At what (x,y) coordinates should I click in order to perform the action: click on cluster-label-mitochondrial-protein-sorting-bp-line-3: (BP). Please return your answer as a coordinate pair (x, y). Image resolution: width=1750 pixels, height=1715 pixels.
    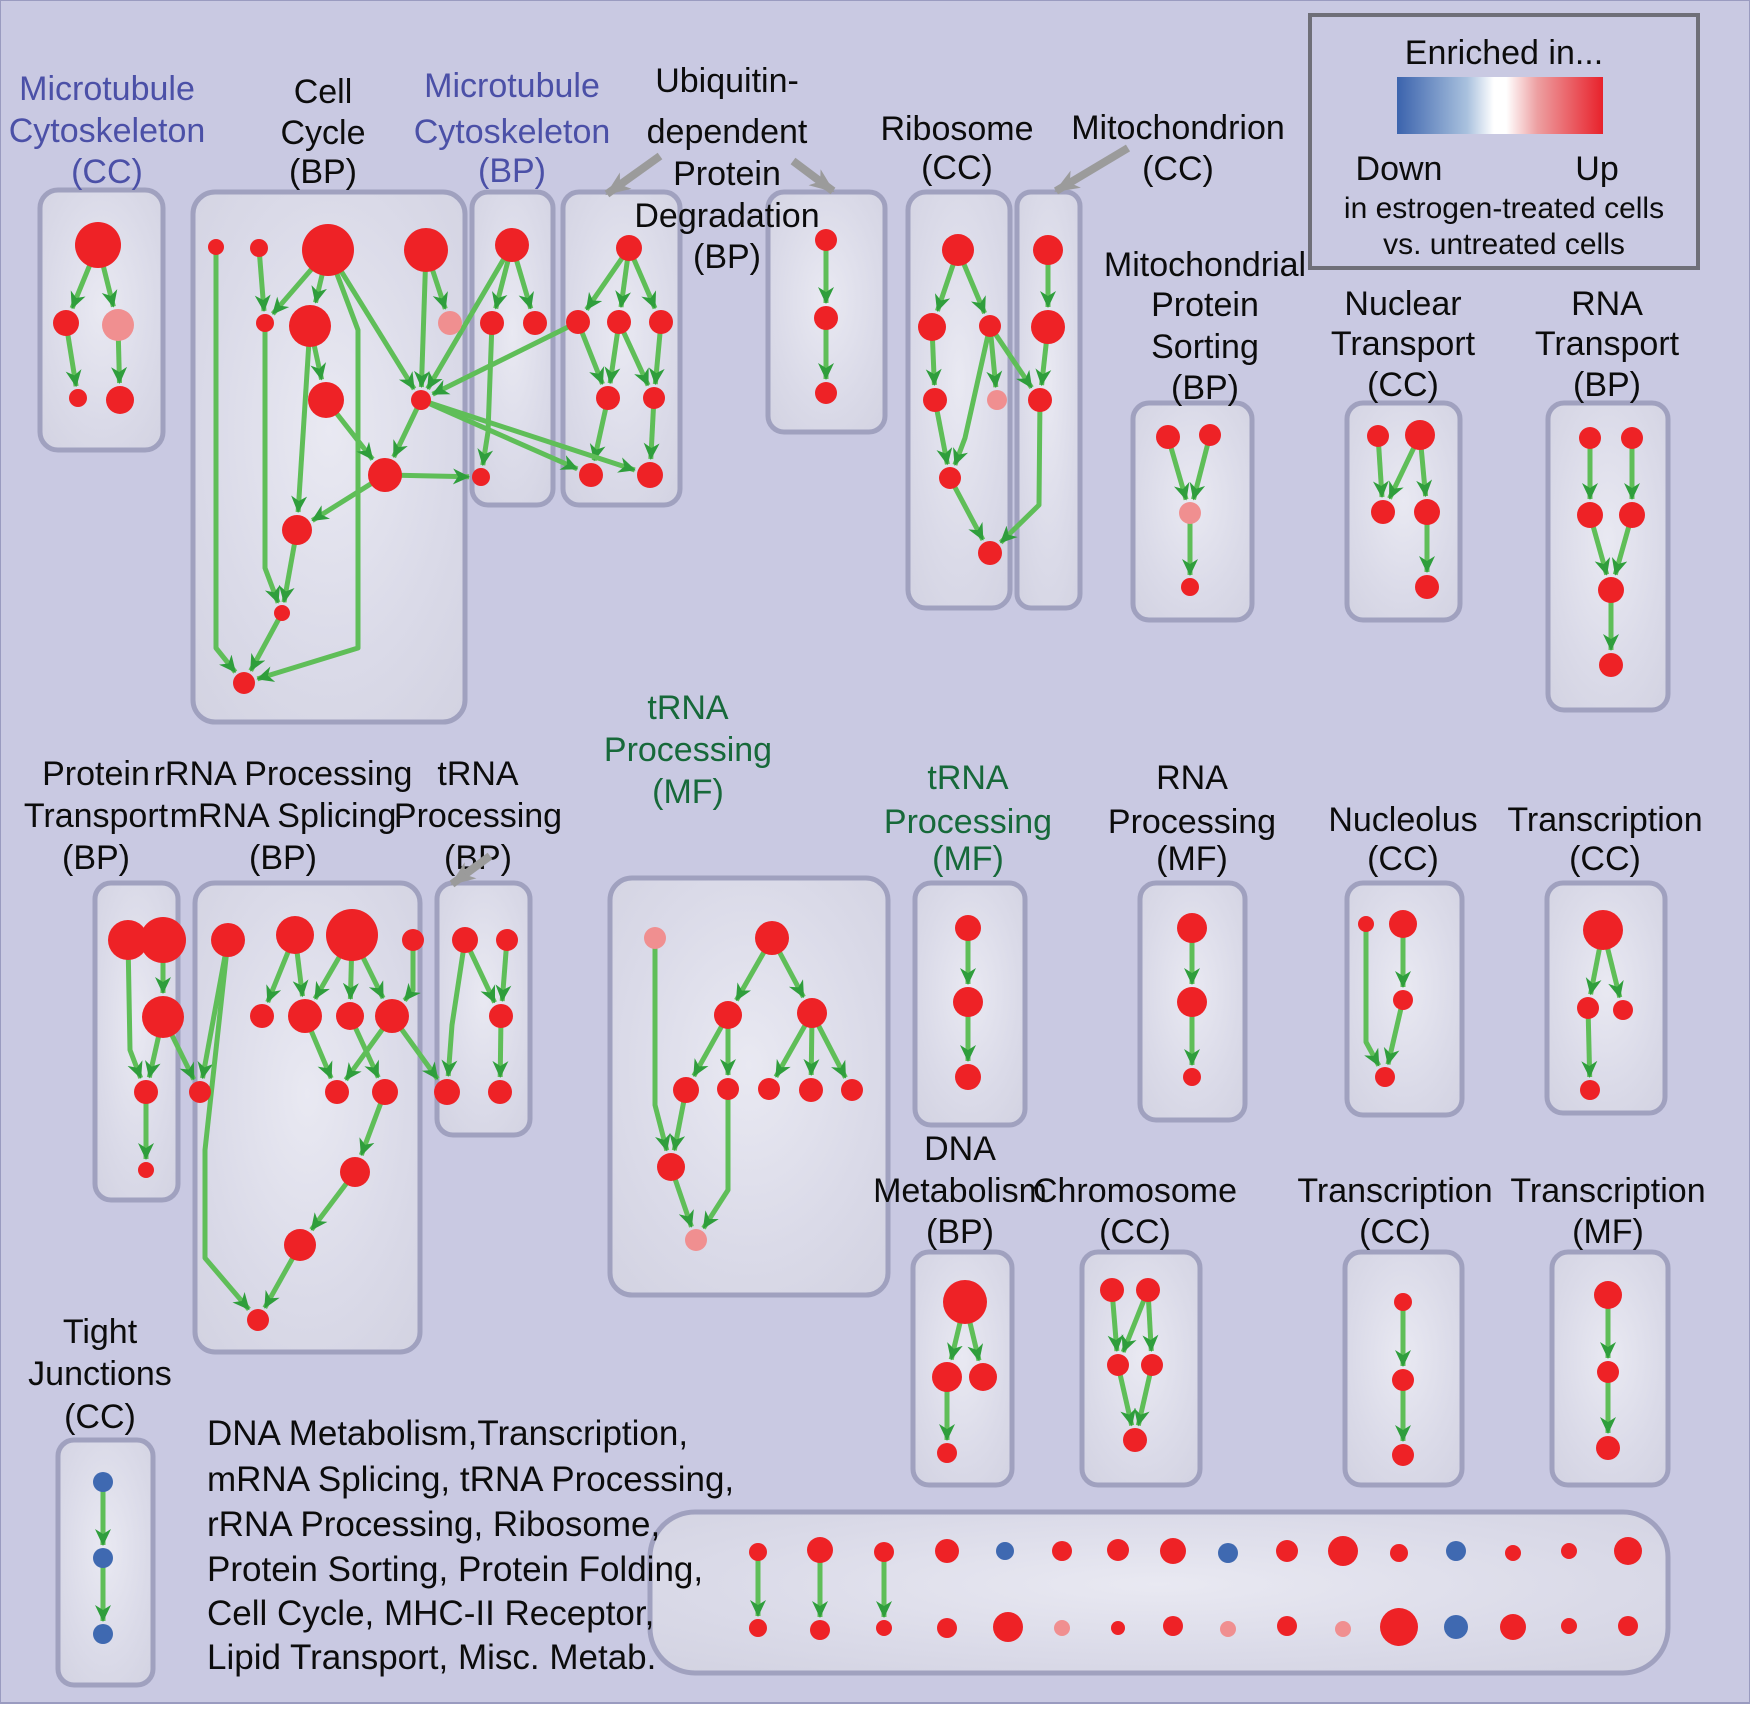
    Looking at the image, I should click on (1205, 388).